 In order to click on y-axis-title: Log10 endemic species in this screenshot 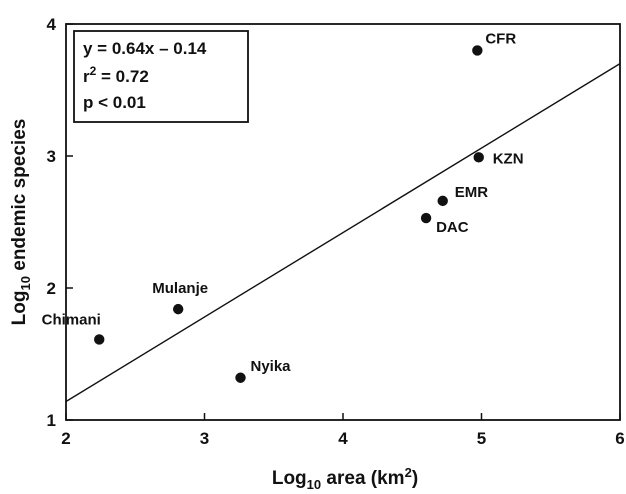, I will do `click(21, 222)`.